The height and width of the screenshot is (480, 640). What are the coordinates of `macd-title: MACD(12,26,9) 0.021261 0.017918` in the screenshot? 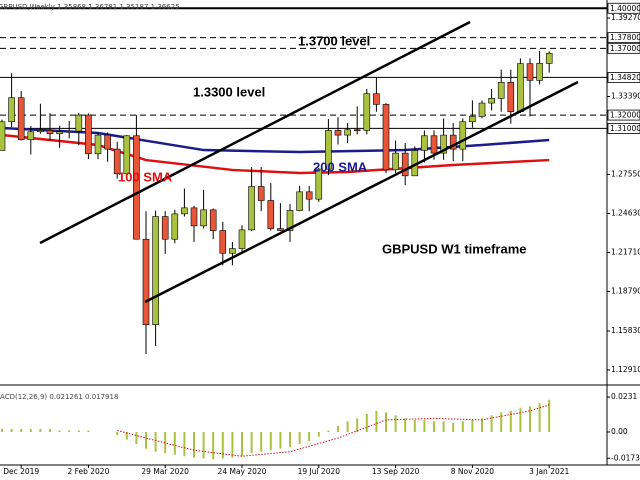 It's located at (59, 397).